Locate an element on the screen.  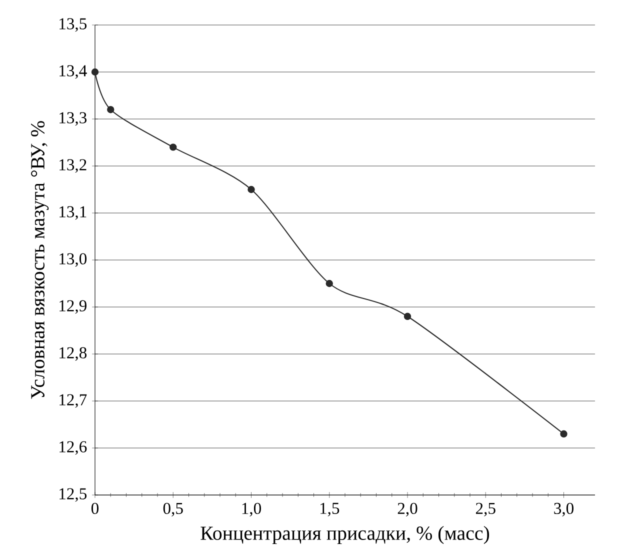
x-tick-label: 0 is located at coordinates (95, 508).